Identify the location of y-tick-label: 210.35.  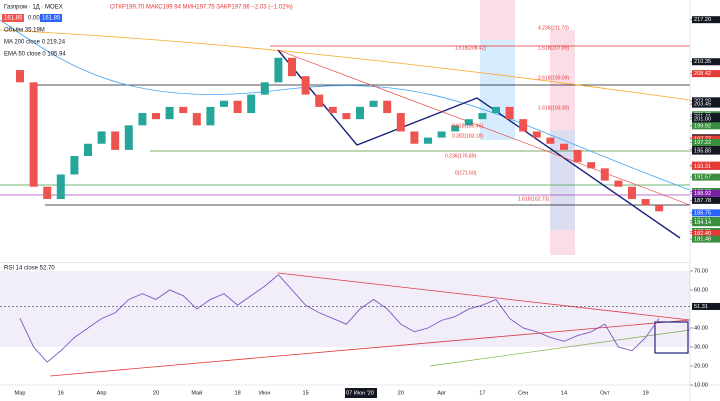
(702, 62).